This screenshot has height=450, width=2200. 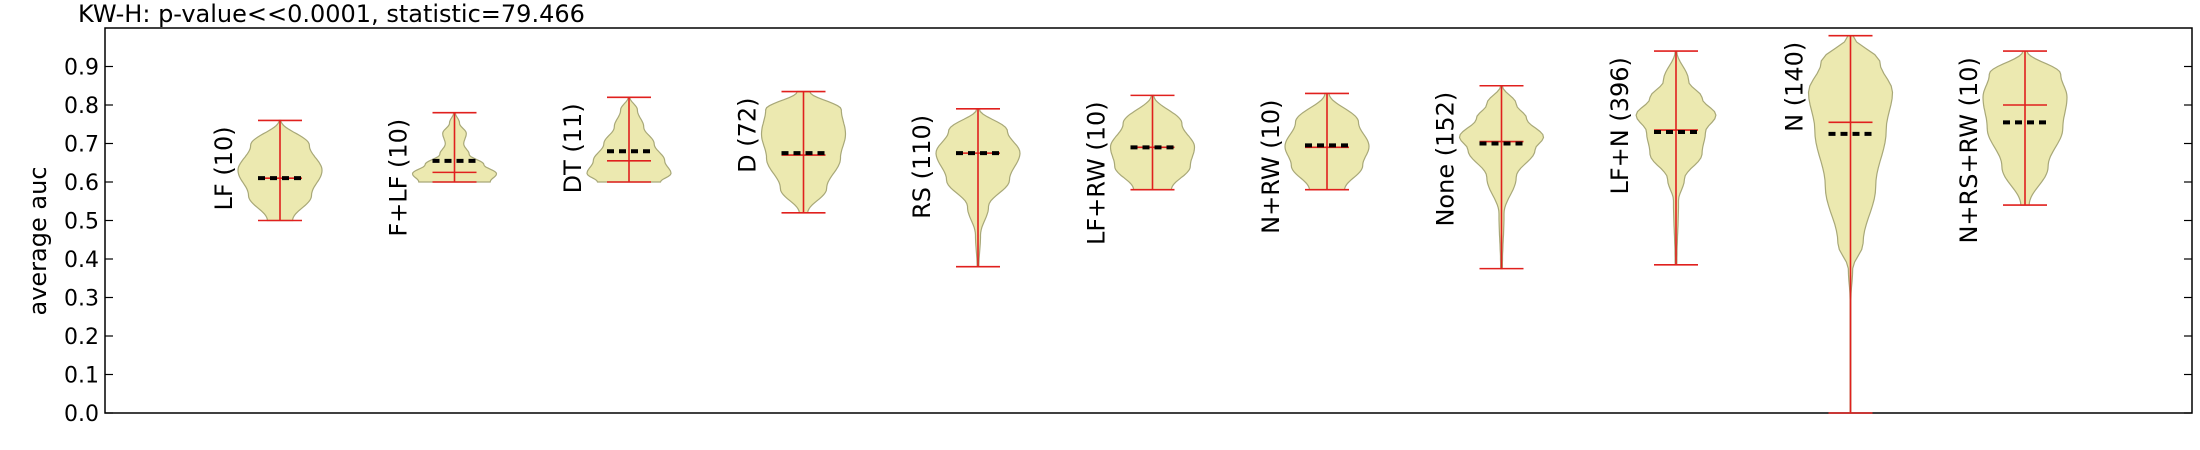 What do you see at coordinates (81, 414) in the screenshot?
I see `y-tick-label: 0.0` at bounding box center [81, 414].